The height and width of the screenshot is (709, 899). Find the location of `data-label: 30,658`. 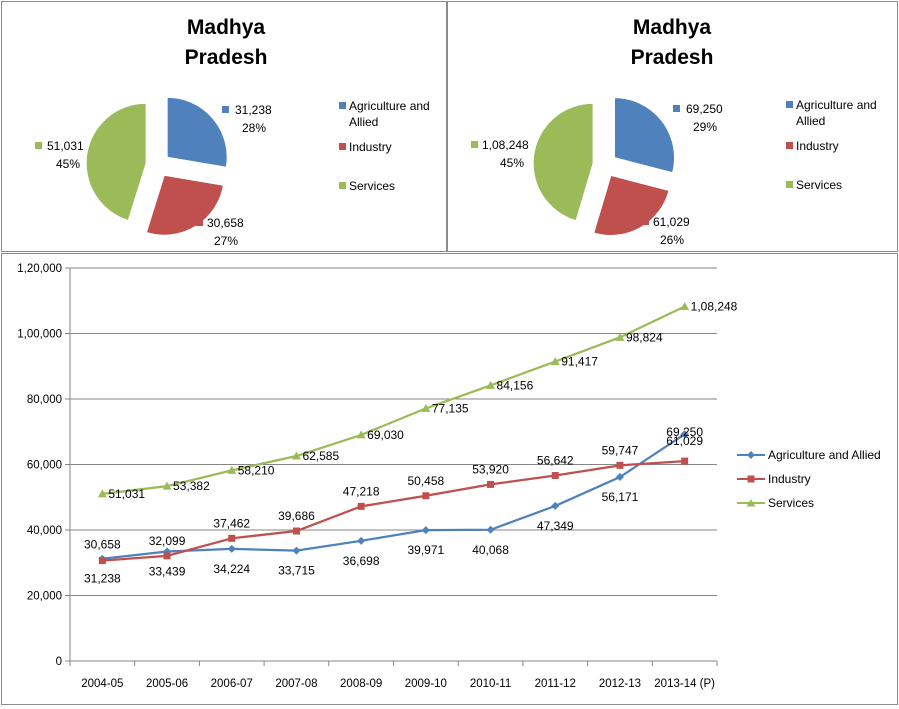

data-label: 30,658 is located at coordinates (102, 545).